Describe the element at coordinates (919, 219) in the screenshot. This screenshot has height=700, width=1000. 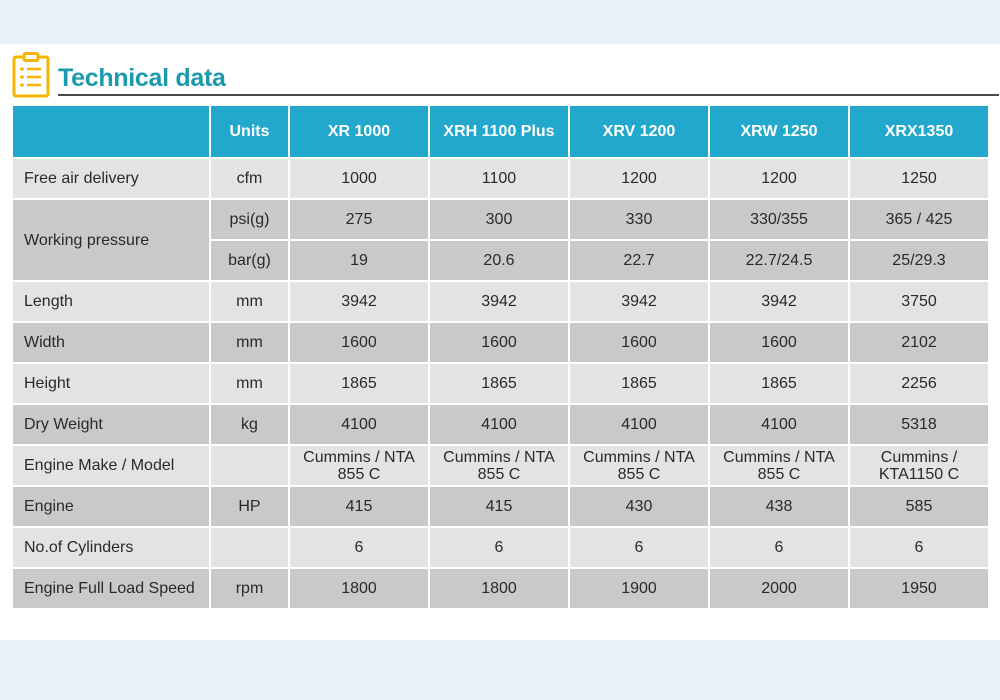
I see `value-cell: 365 / 425` at that location.